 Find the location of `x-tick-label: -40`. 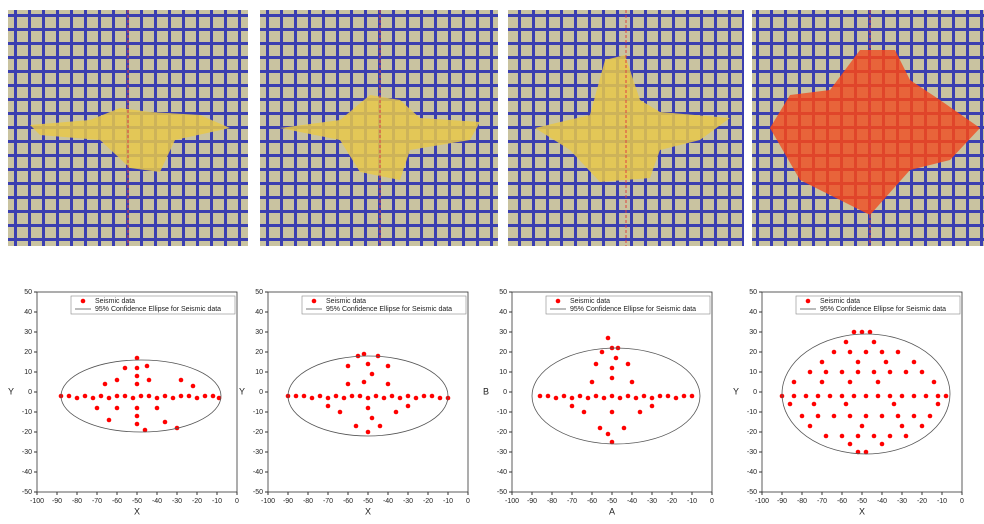

x-tick-label: -40 is located at coordinates (882, 501).